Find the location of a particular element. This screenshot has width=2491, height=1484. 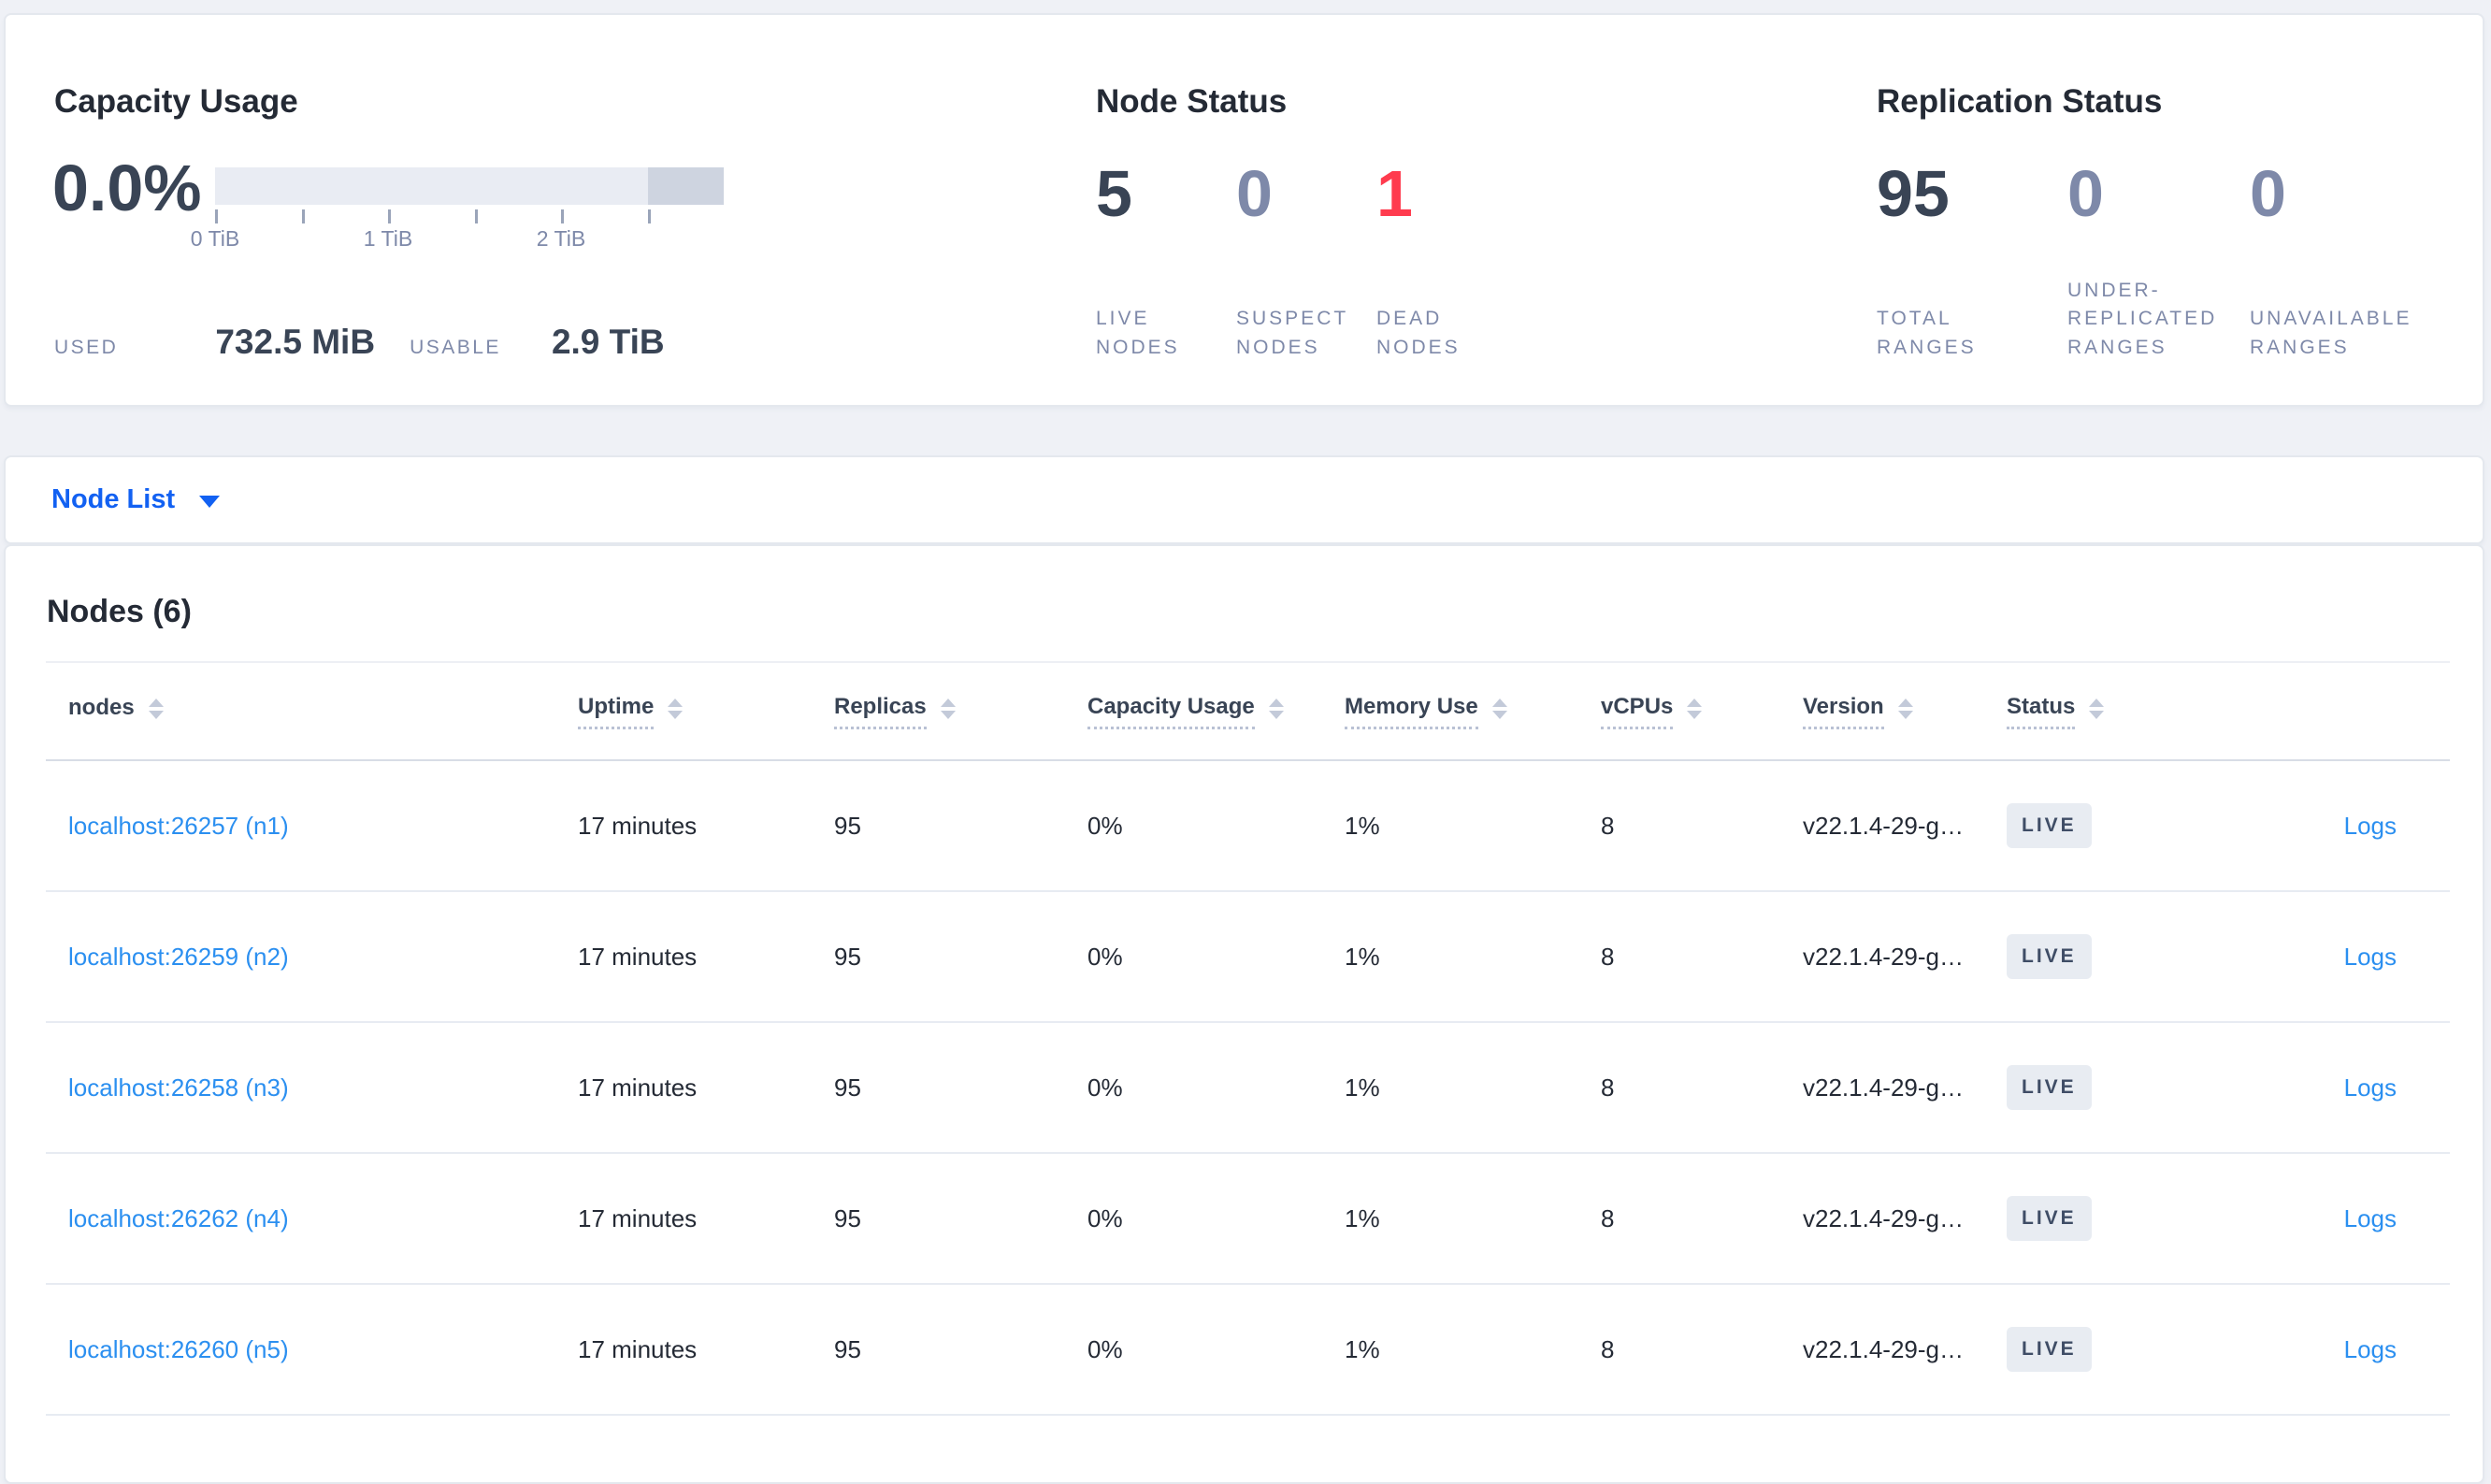

column-header-capacity-usage: Capacity Usage is located at coordinates (1216, 712).